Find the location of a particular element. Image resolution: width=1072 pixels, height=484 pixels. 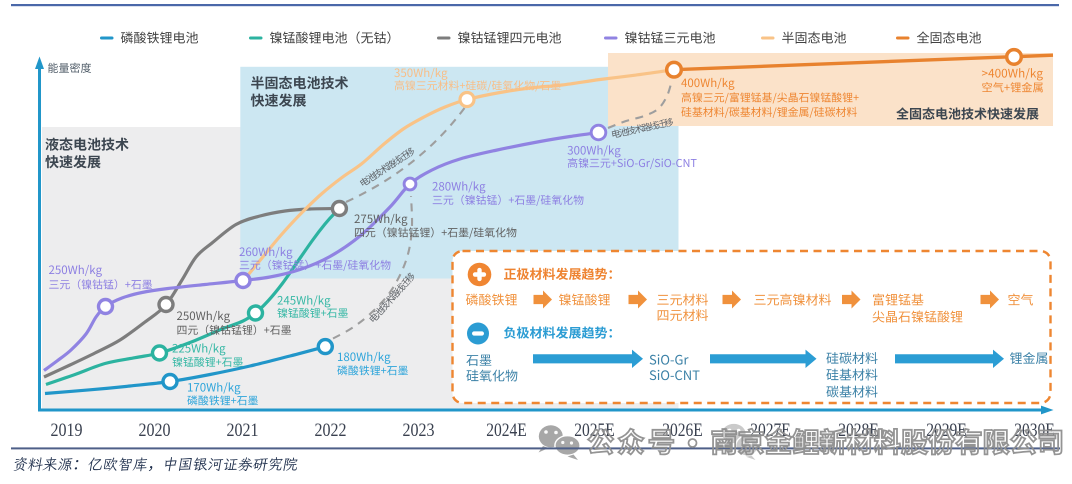

svg-text: 2020 is located at coordinates (155, 430).